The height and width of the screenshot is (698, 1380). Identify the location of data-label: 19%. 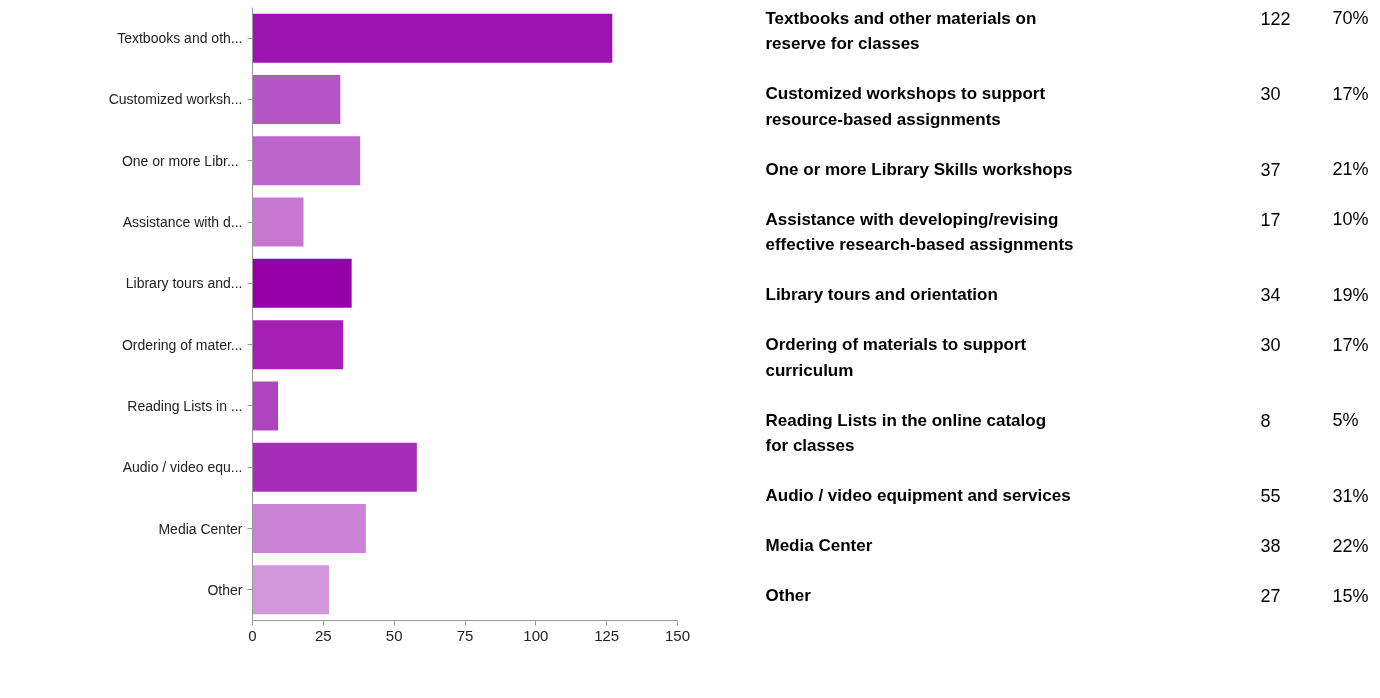
(1350, 294).